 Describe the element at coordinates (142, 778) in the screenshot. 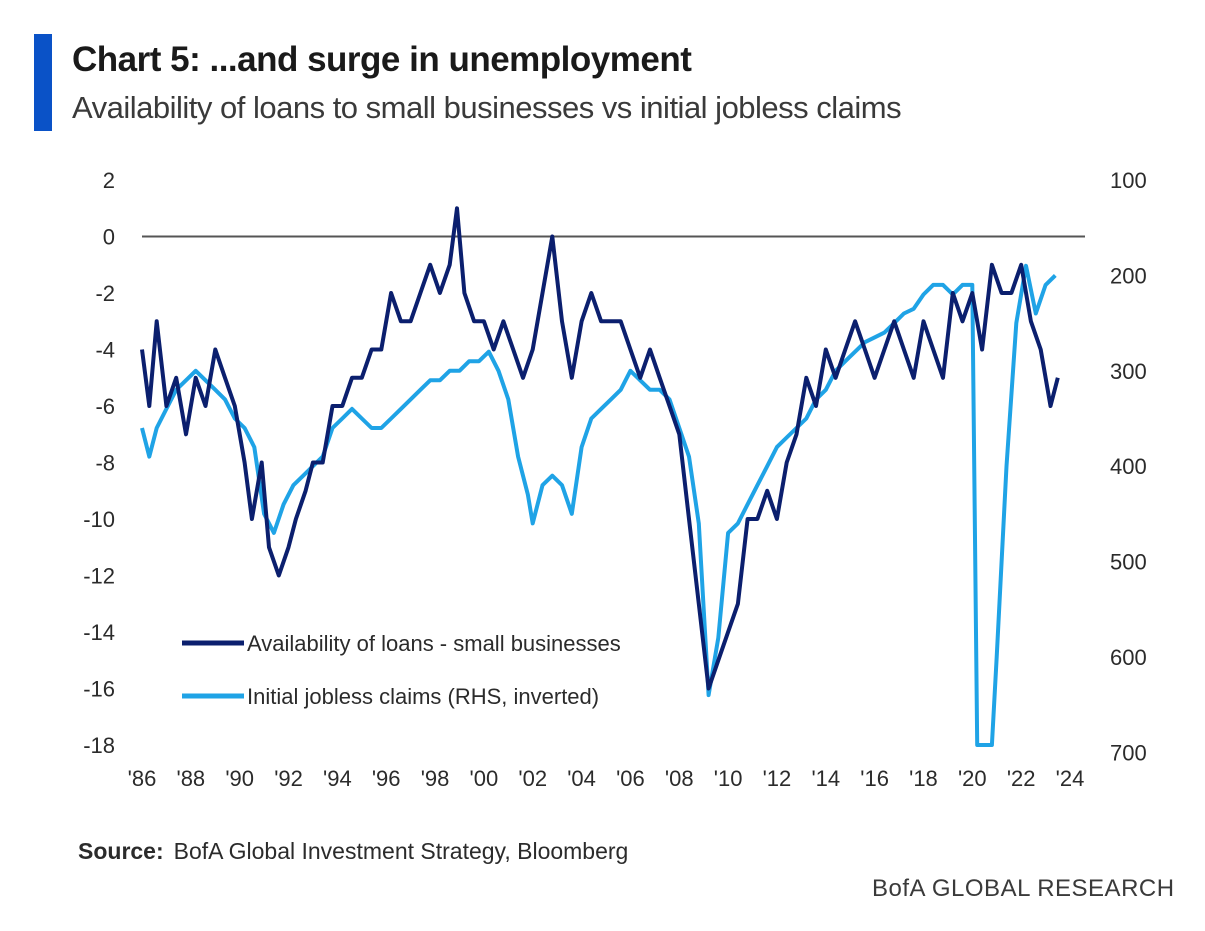

I see `x-tick-label: '86` at that location.